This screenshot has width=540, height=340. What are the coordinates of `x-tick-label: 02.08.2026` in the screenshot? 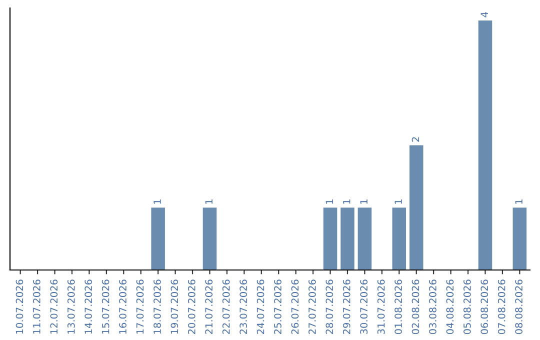 It's located at (416, 307).